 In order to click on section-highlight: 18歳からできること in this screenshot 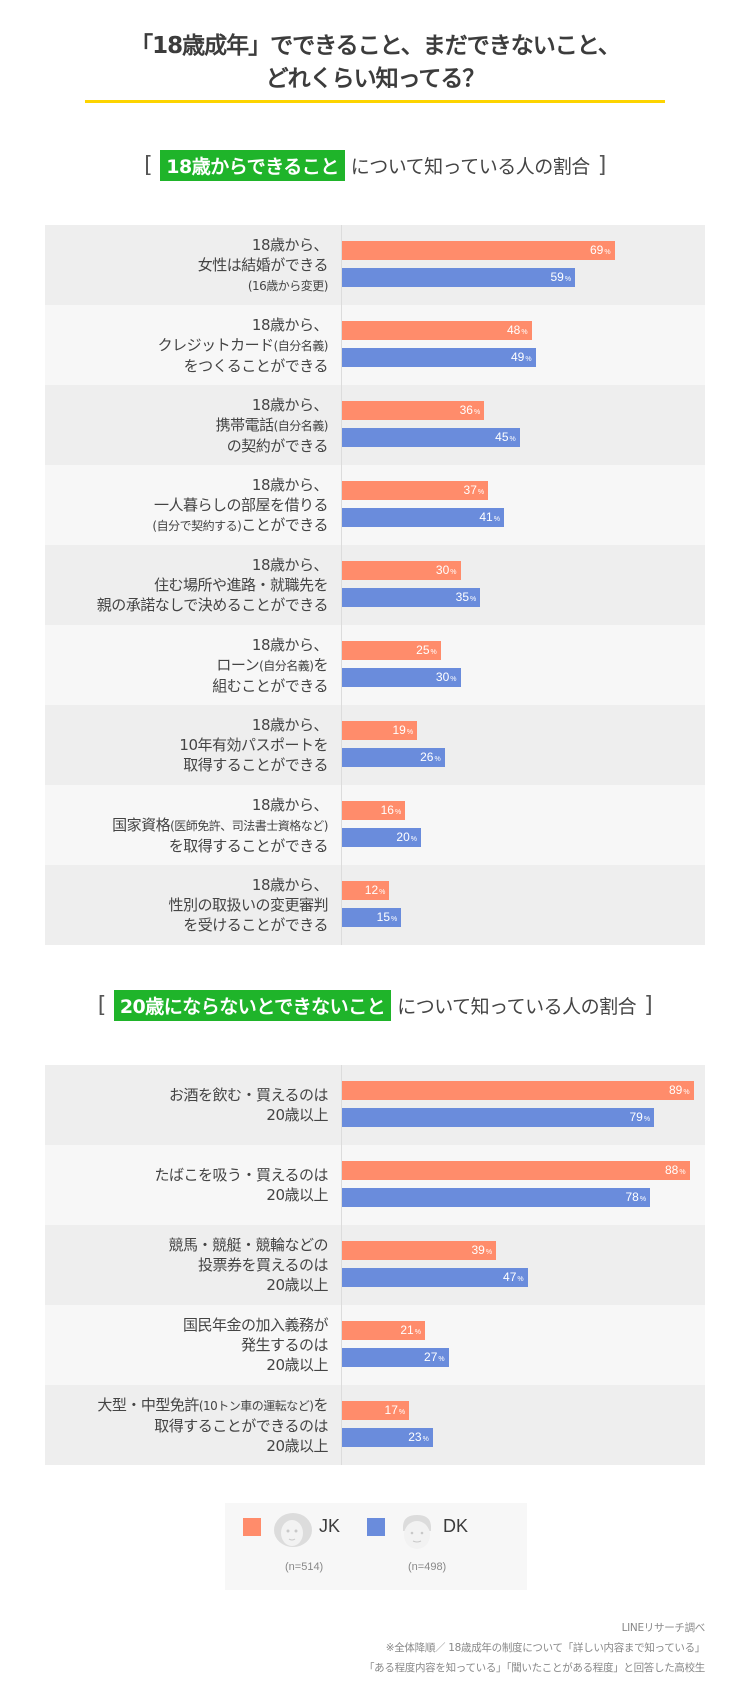, I will do `click(252, 165)`.